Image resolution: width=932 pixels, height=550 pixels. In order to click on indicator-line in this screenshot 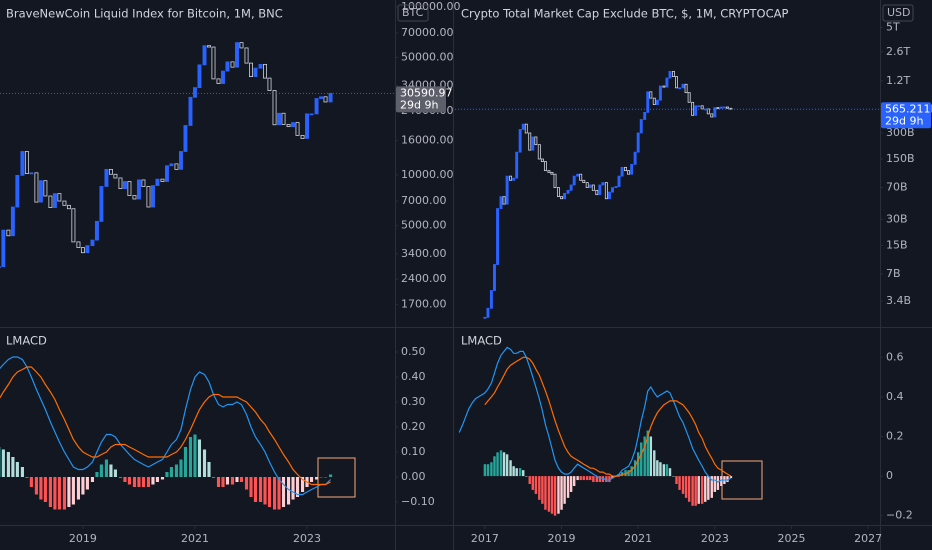, I will do `click(165, 426)`.